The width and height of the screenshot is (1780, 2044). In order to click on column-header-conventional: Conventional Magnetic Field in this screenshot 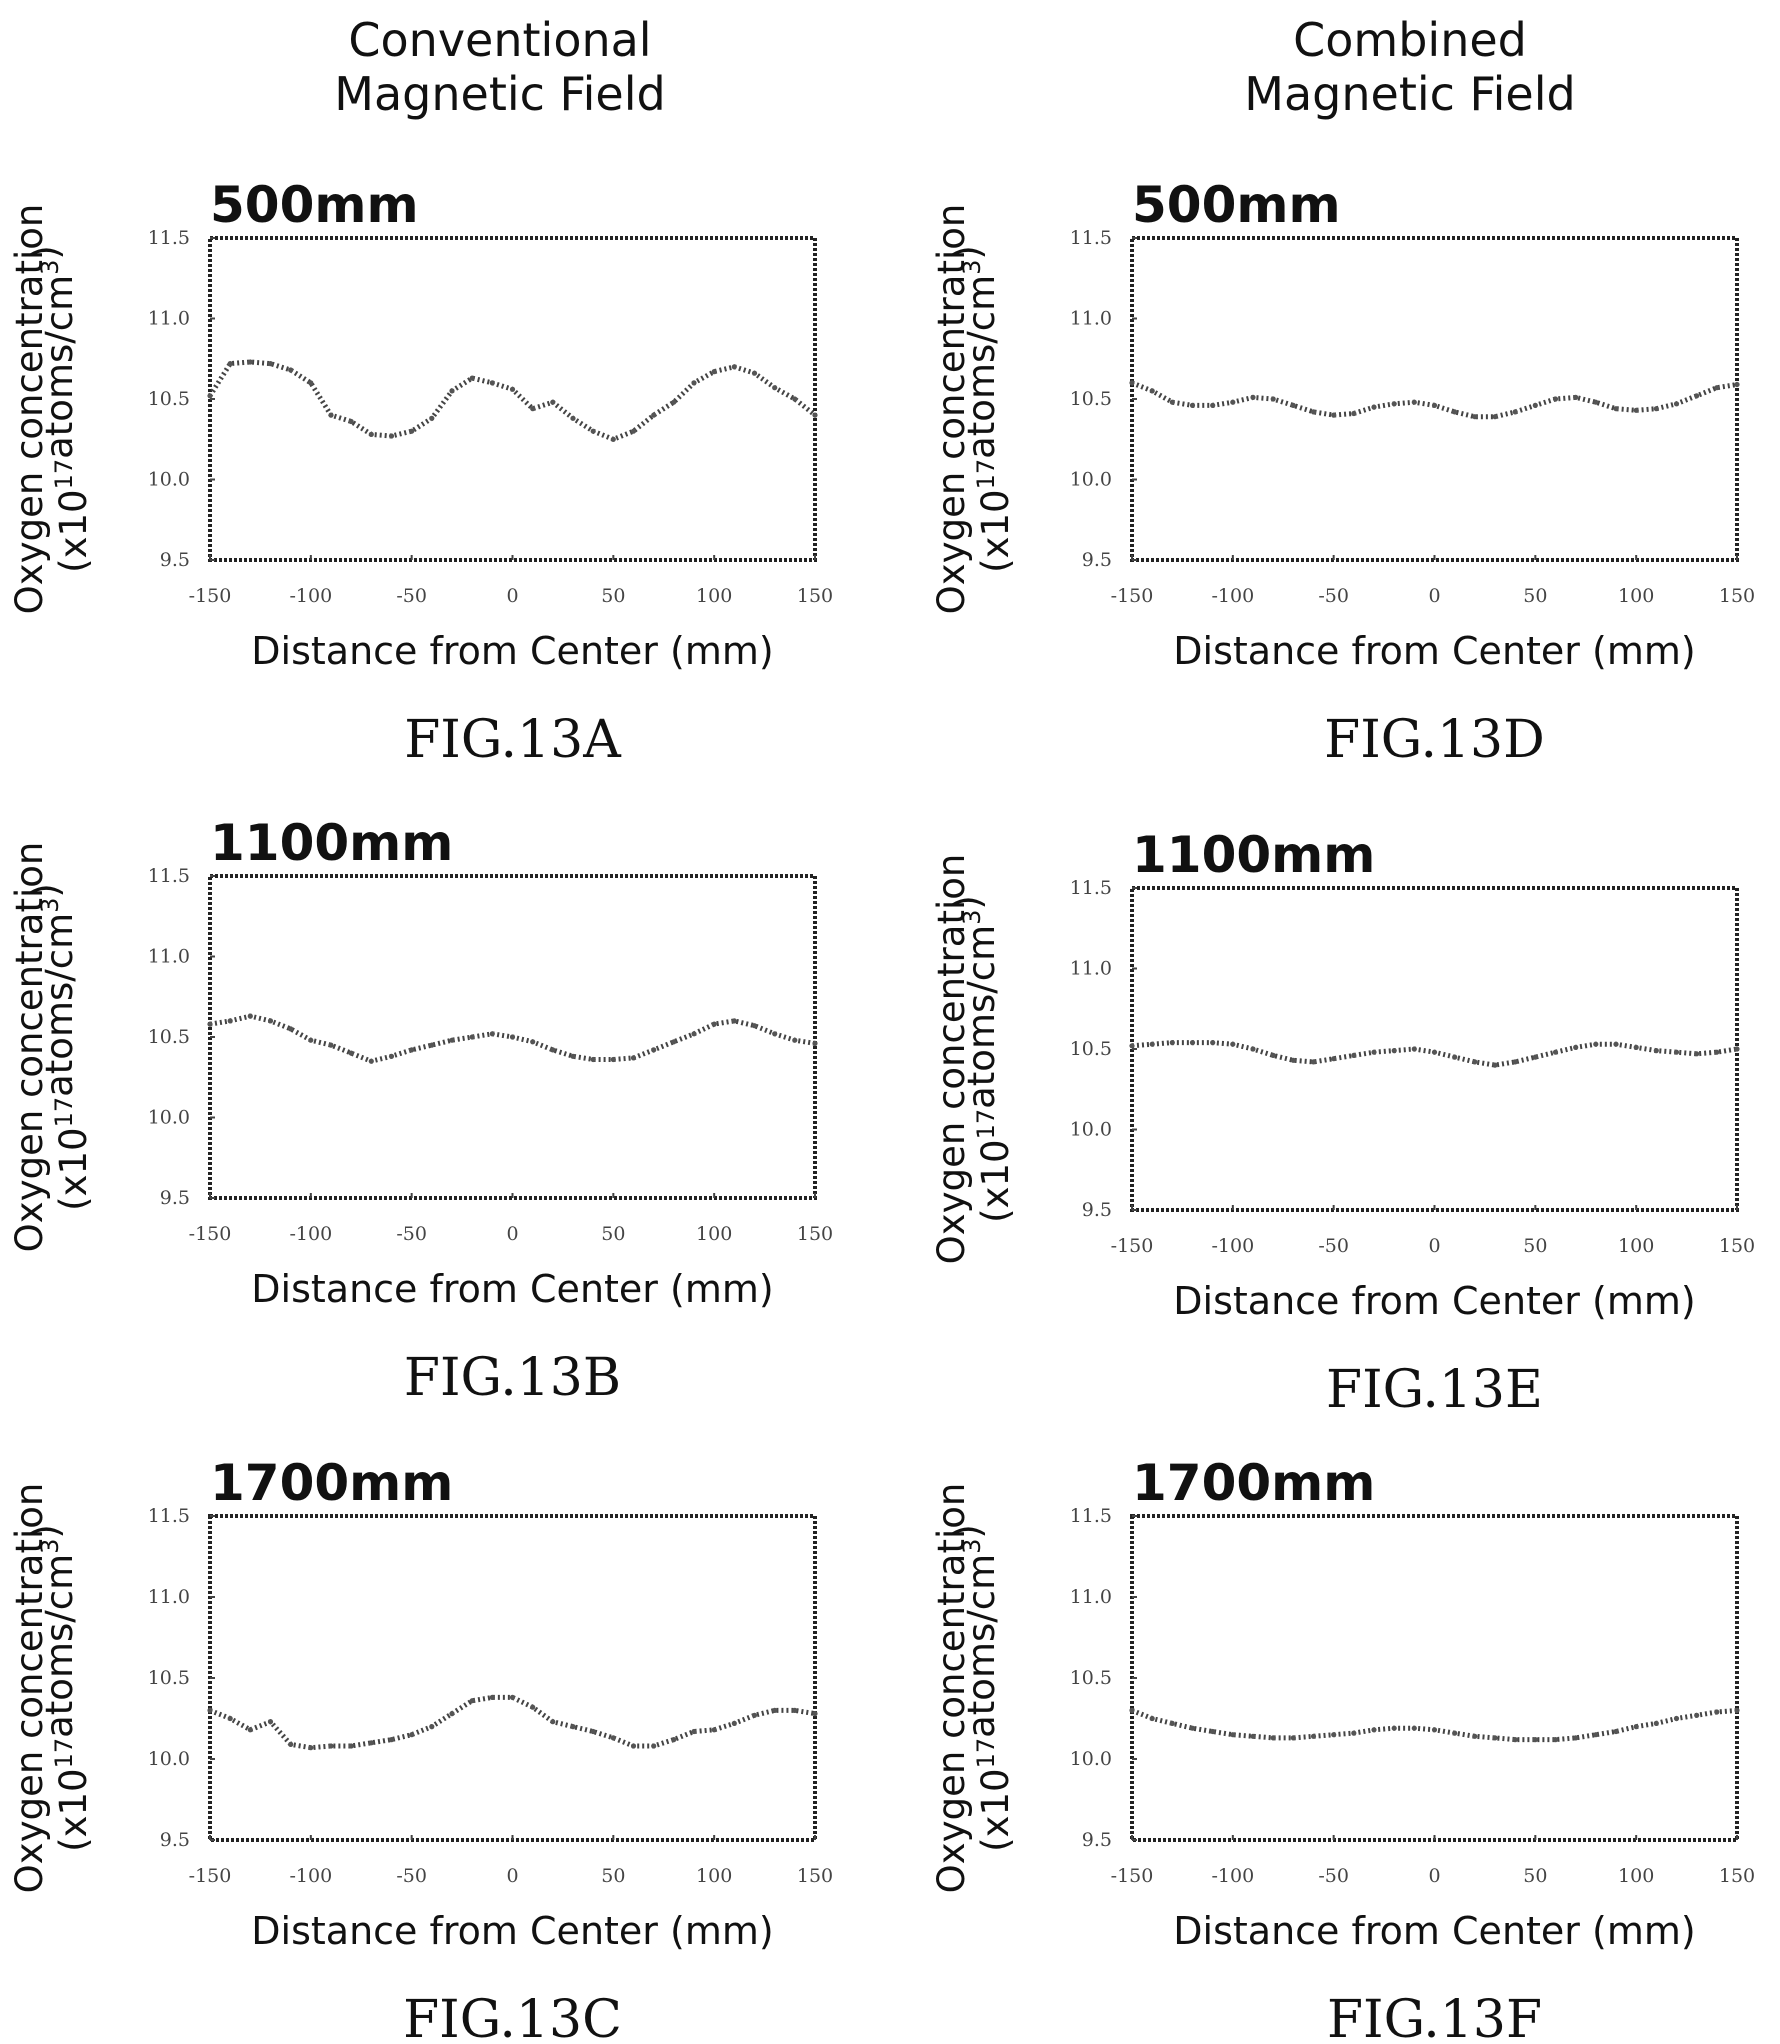, I will do `click(499, 67)`.